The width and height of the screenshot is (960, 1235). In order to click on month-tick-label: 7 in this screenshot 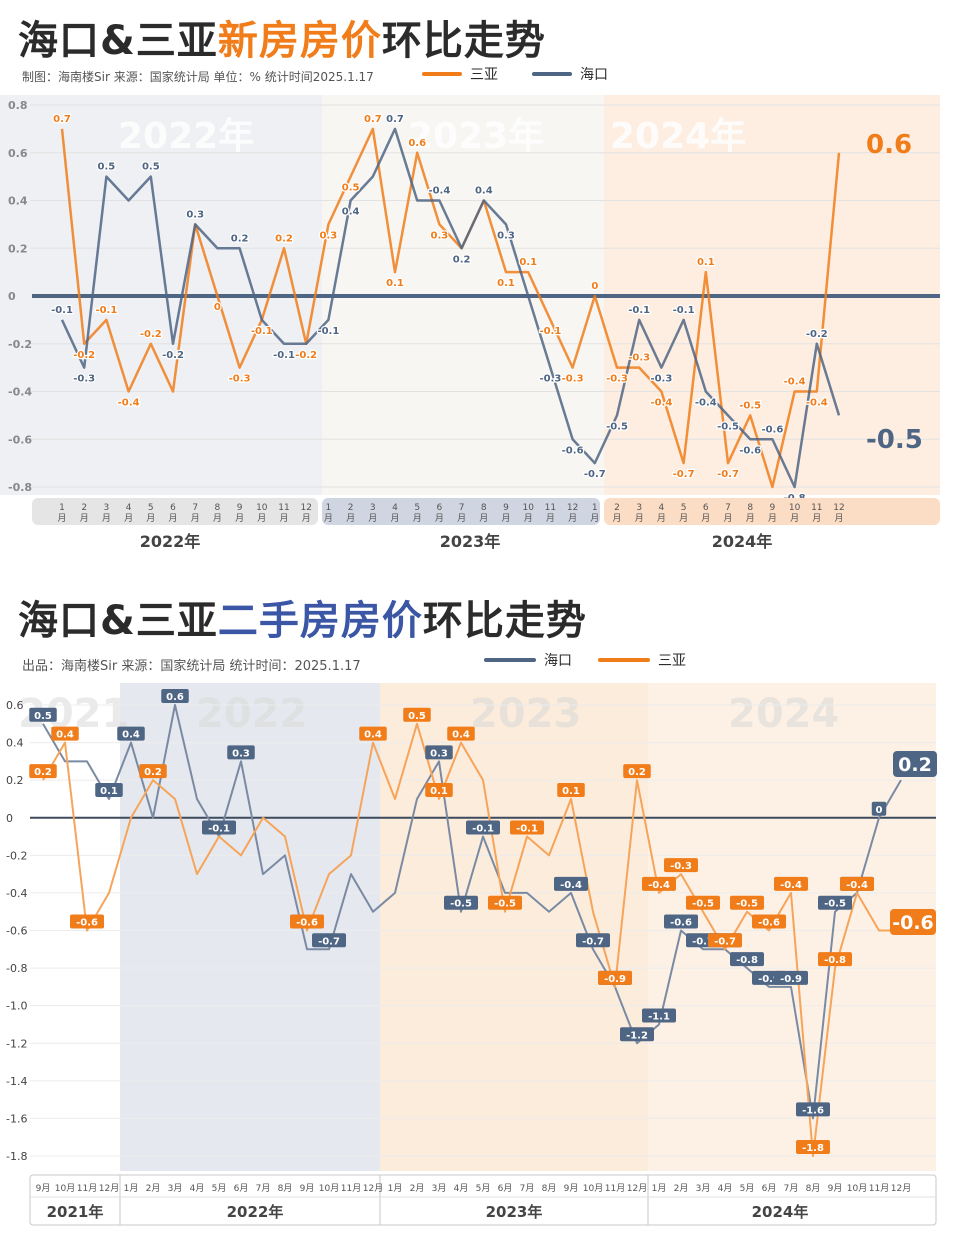, I will do `click(728, 508)`.